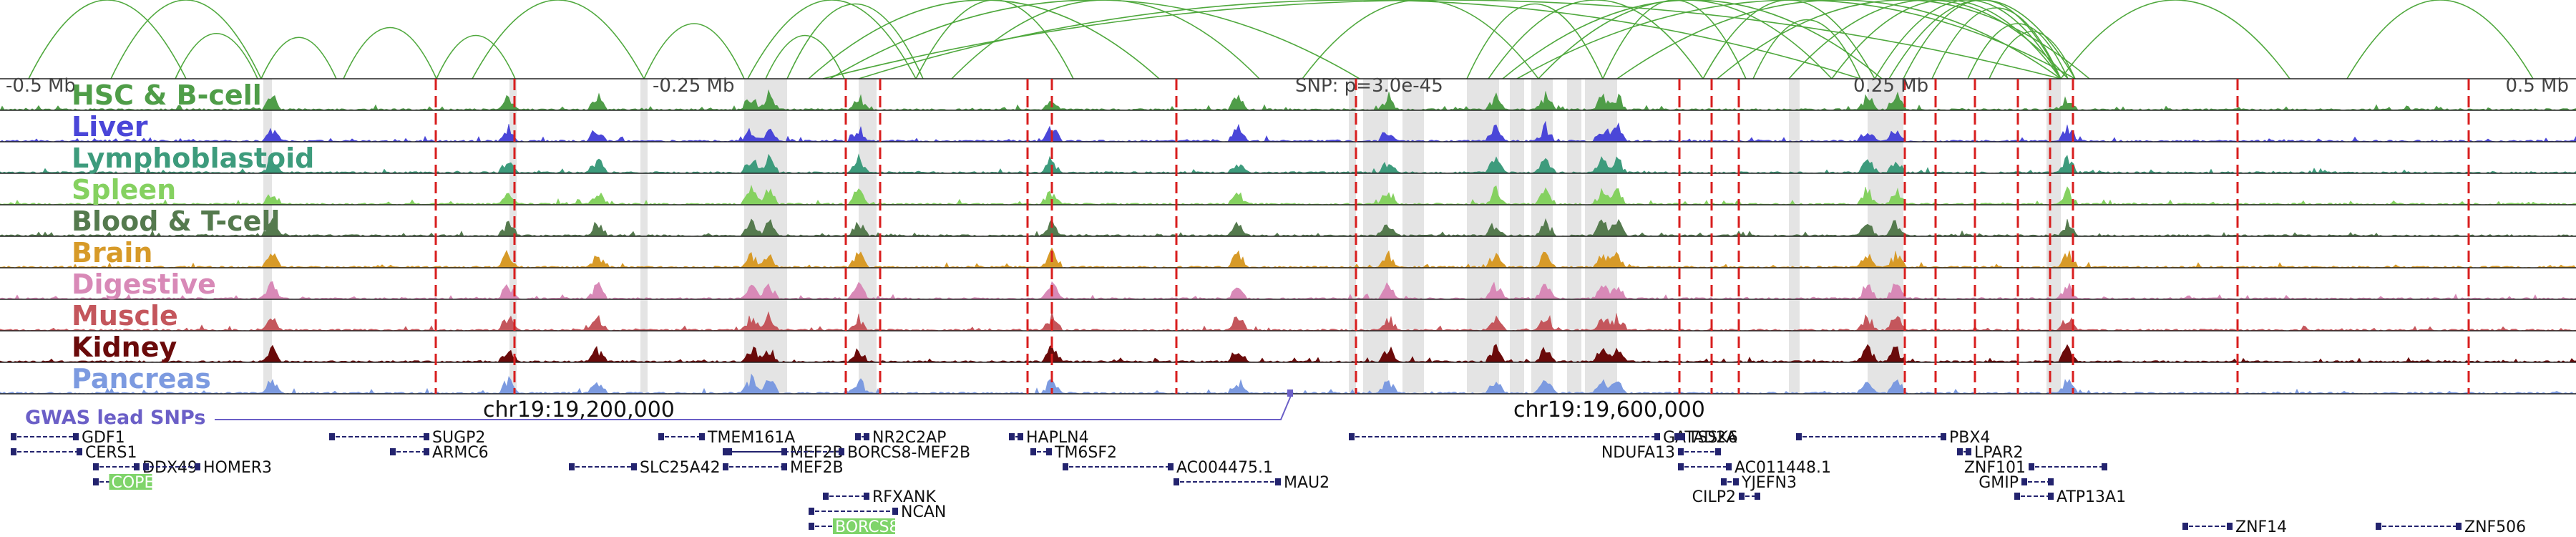 This screenshot has height=537, width=2576. What do you see at coordinates (909, 438) in the screenshot?
I see `gene-name: NR2C2AP` at bounding box center [909, 438].